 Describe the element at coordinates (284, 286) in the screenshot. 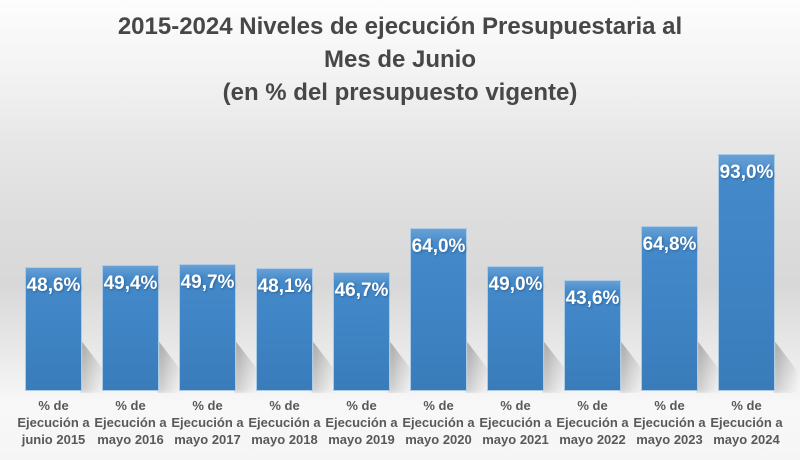

I see `bar-value-label: 48,1%` at that location.